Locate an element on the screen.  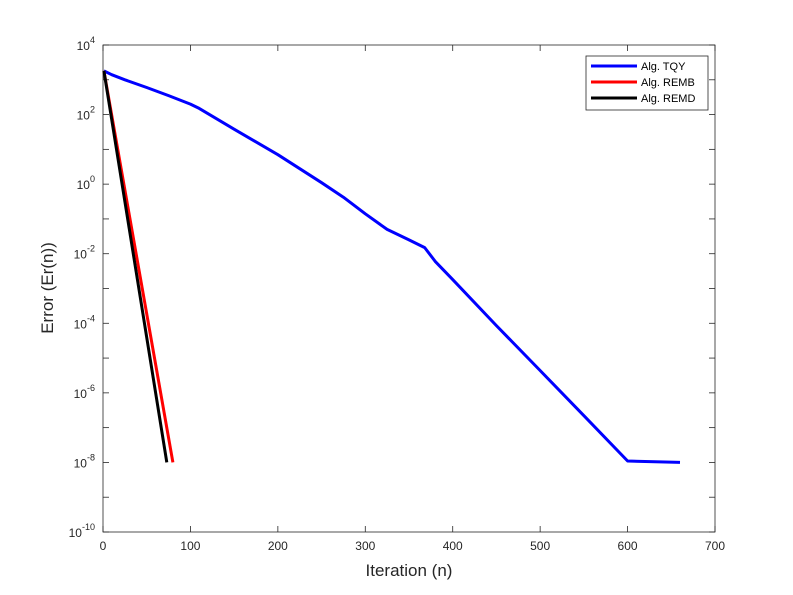
y-axis-label: Error (Er(n)) is located at coordinates (47, 288).